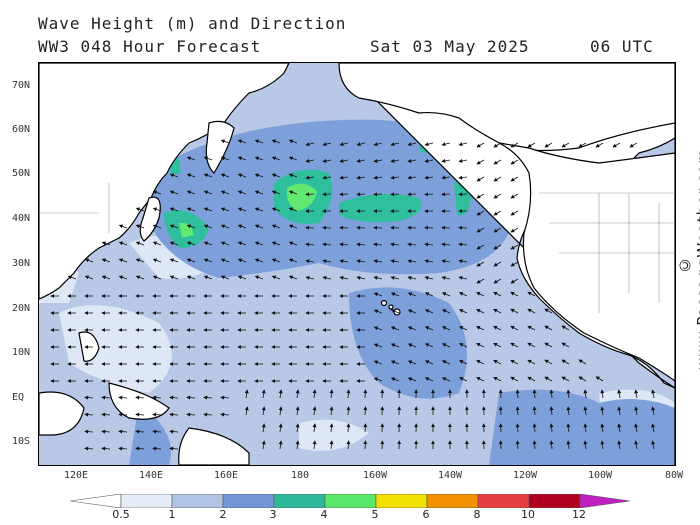  I want to click on colorbar-label: 10, so click(528, 514).